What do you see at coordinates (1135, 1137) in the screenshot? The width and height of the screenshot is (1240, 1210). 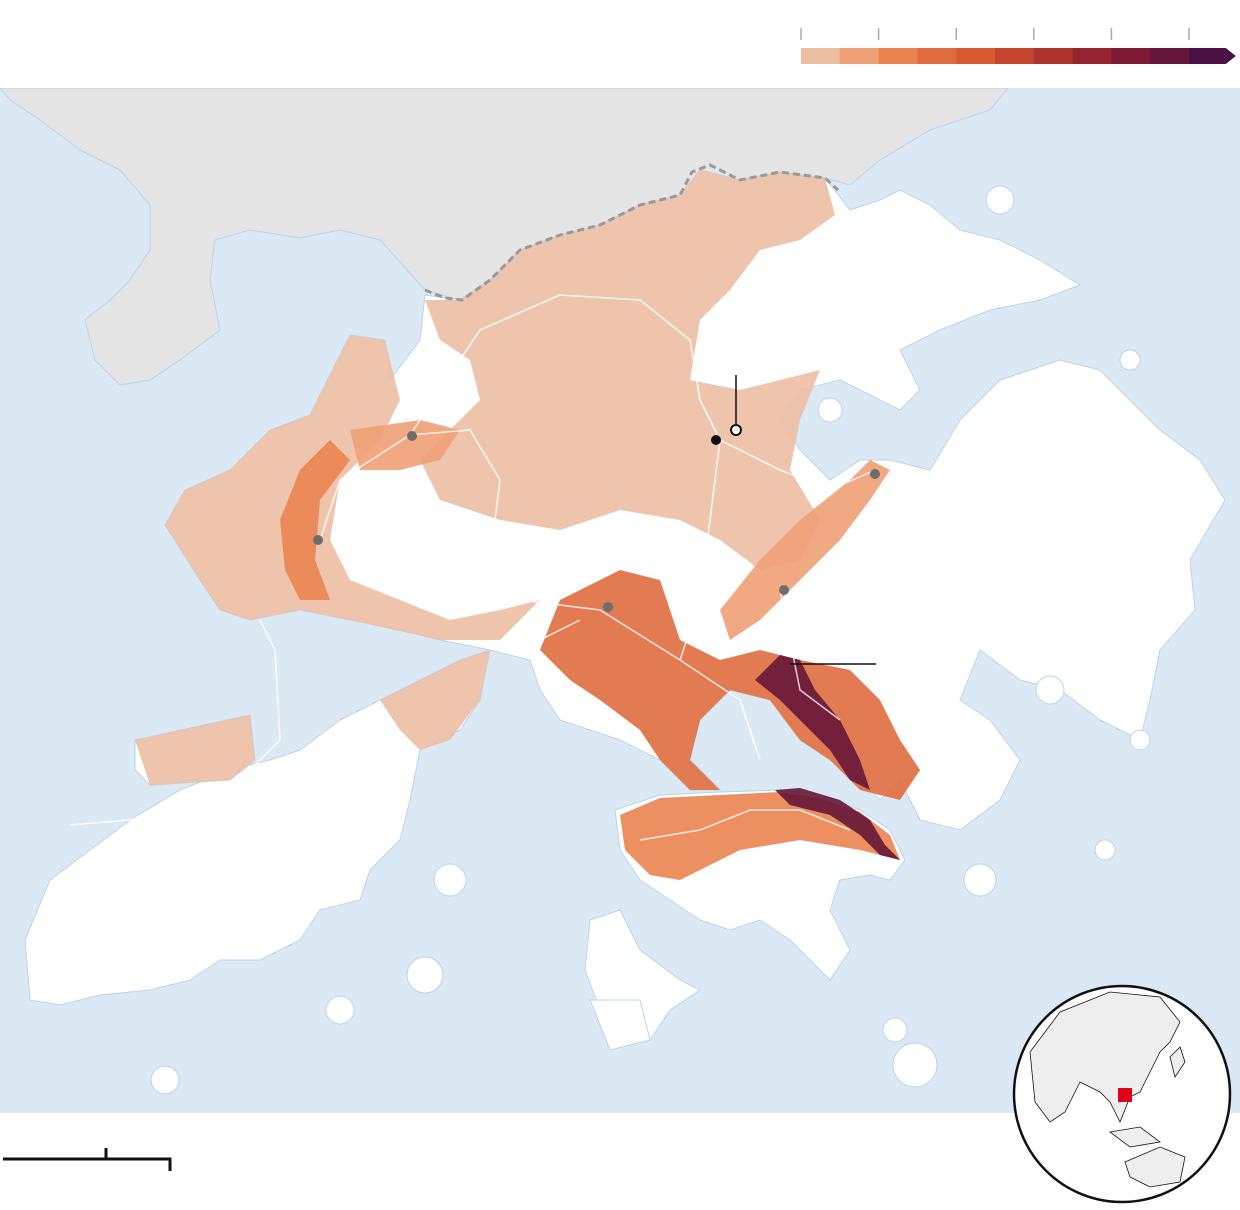 I see `indonesia` at bounding box center [1135, 1137].